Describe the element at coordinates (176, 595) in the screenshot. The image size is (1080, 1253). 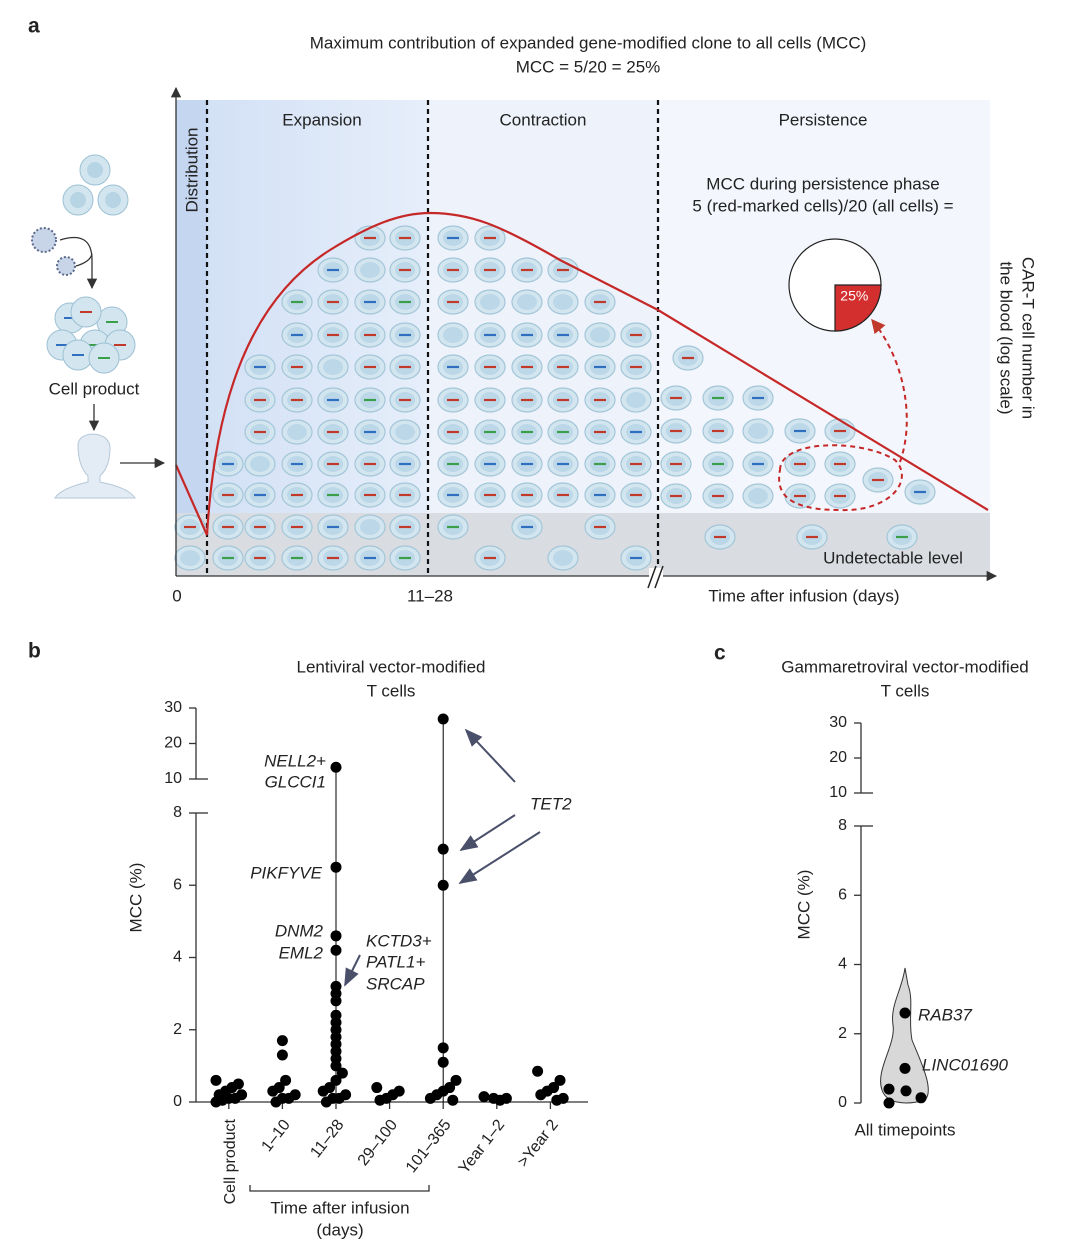
I see `x-tick-label: 0` at that location.